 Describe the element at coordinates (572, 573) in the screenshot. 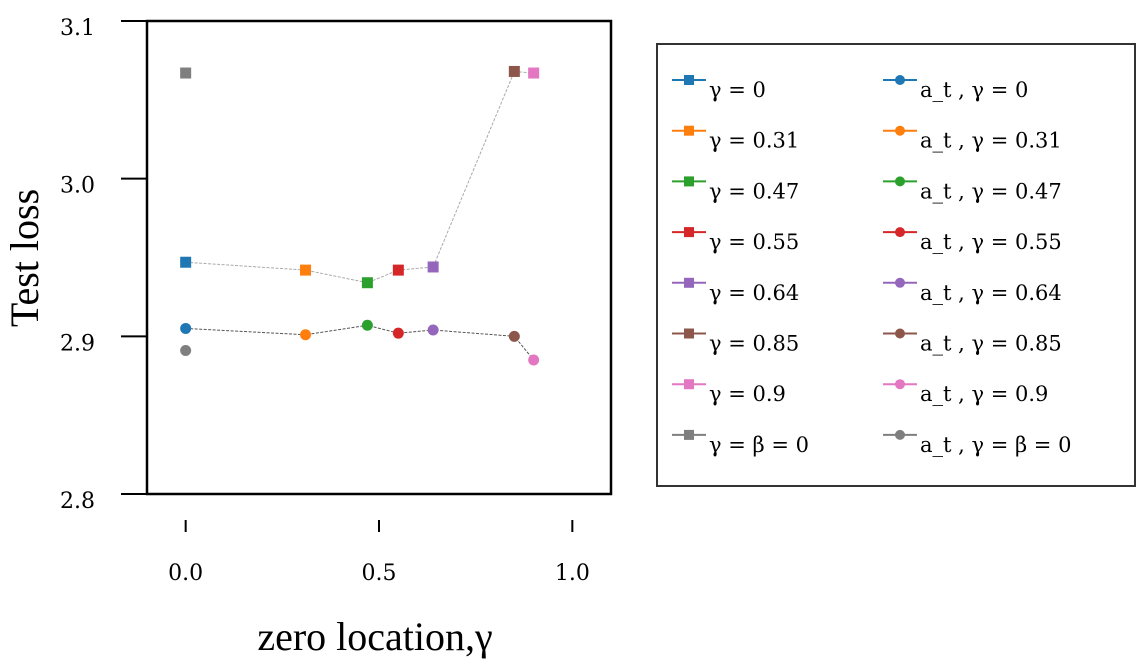

I see `x-tick-label: 1.0` at that location.